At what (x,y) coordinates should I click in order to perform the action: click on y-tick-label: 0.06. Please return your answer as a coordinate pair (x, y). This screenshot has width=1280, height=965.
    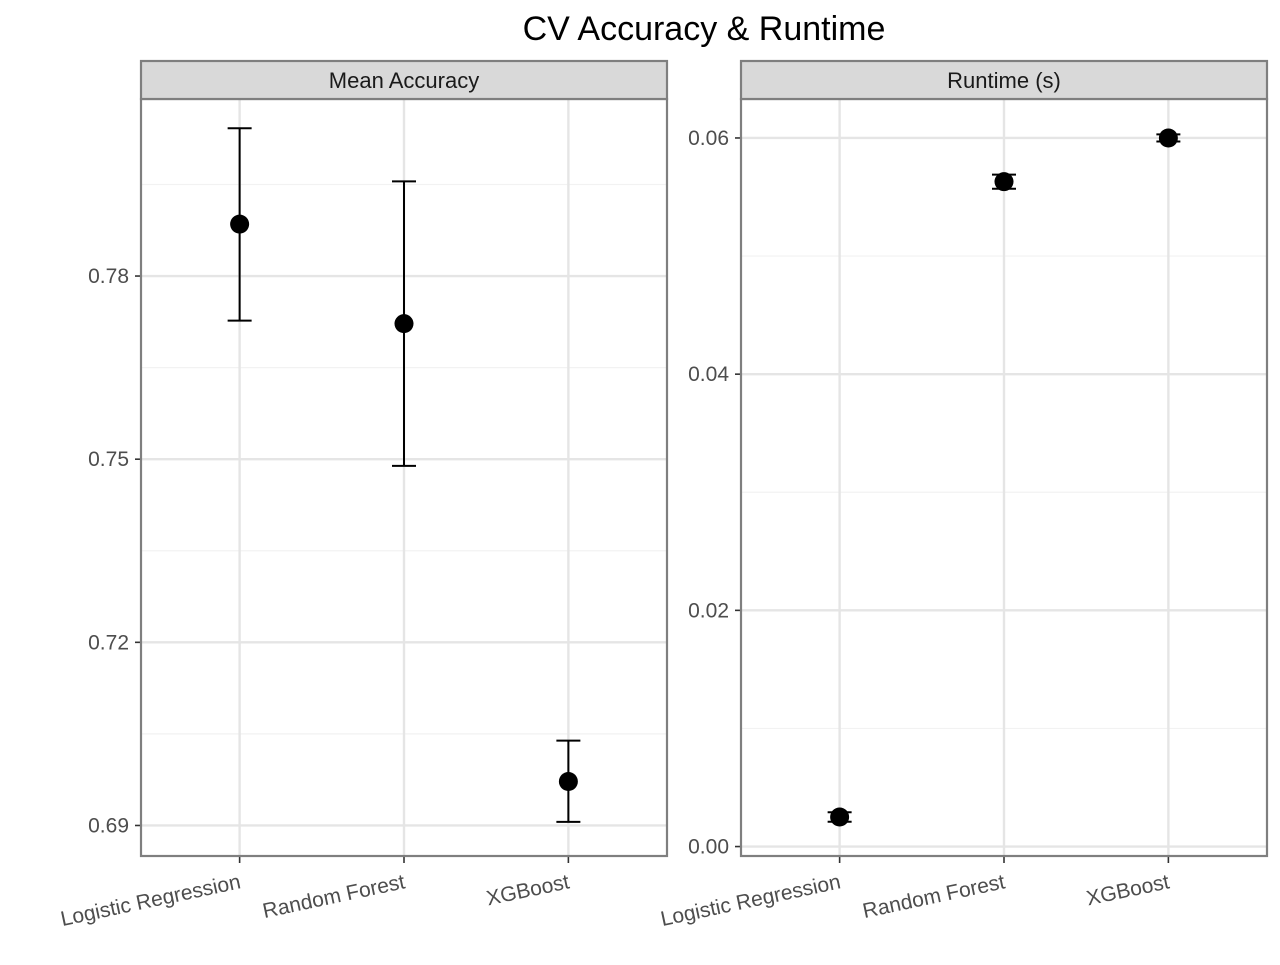
    Looking at the image, I should click on (708, 138).